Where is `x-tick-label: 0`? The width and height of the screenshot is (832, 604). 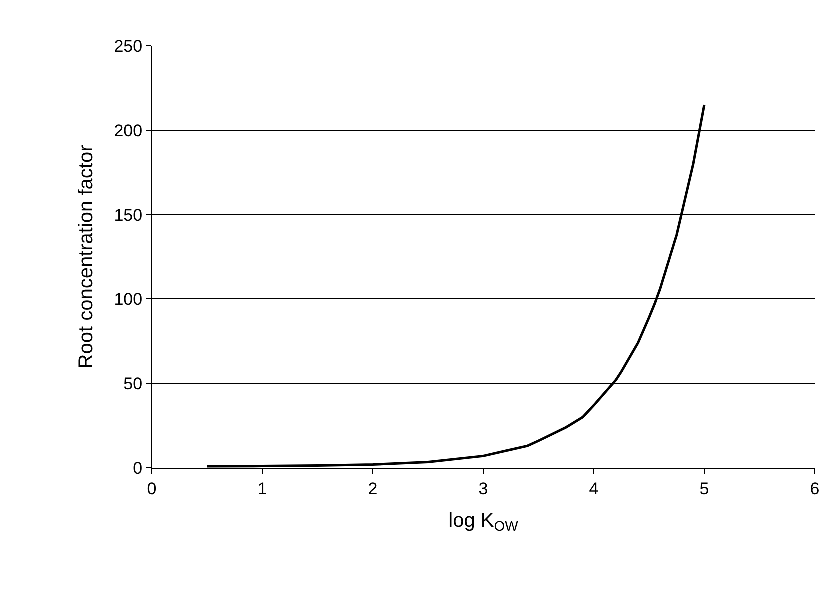
x-tick-label: 0 is located at coordinates (152, 488).